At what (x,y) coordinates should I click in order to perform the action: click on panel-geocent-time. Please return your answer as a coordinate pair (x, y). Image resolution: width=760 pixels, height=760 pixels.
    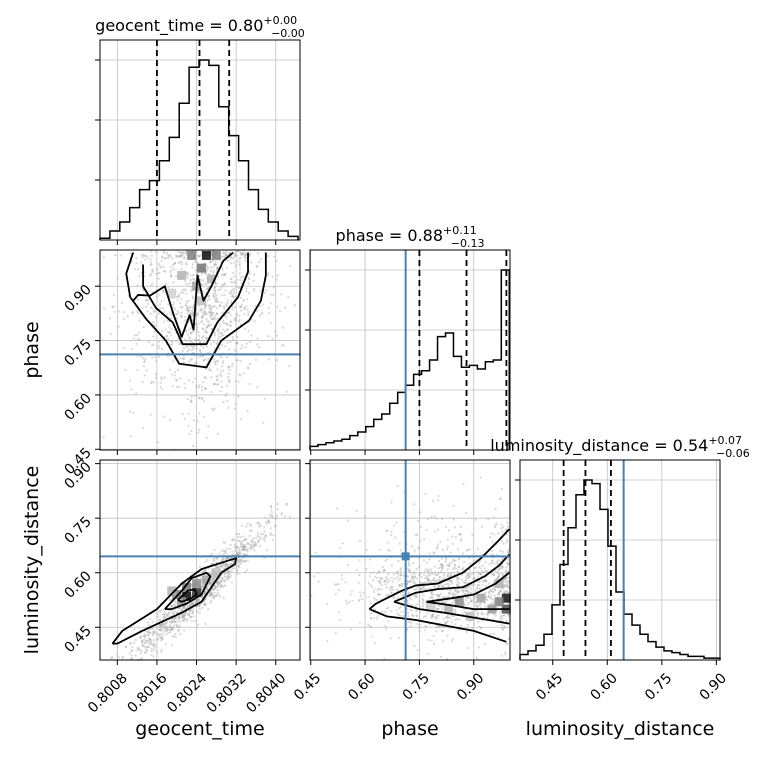
    Looking at the image, I should click on (197, 142).